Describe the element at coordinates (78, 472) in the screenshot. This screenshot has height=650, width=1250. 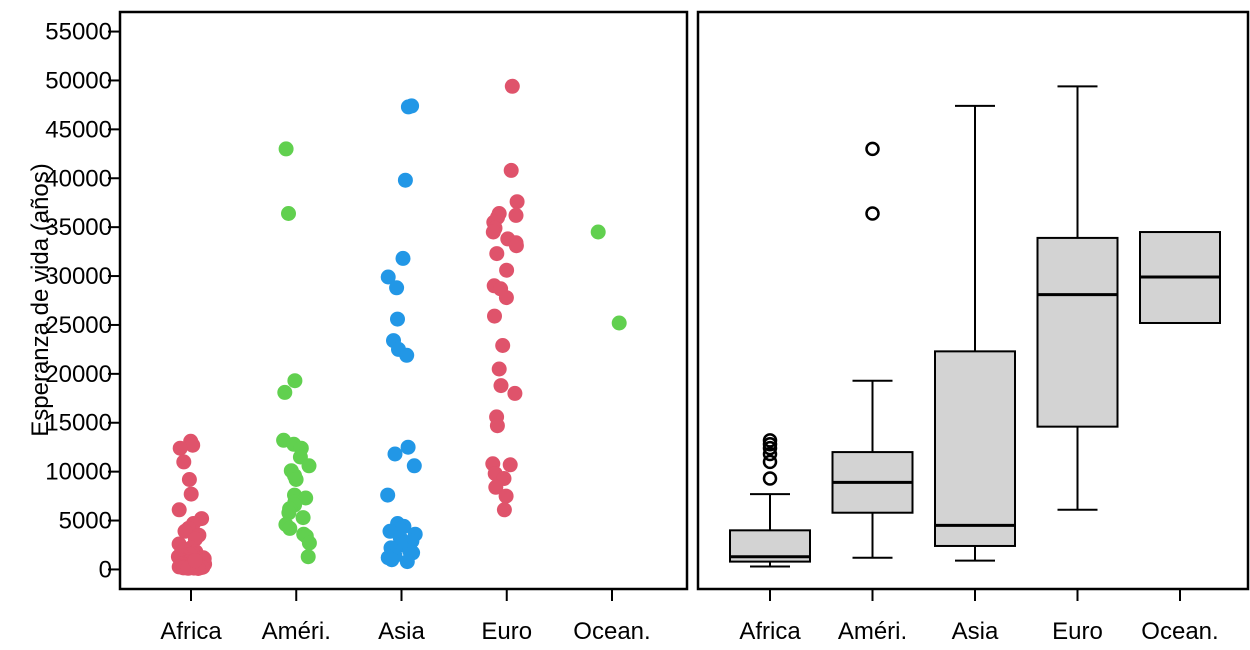
I see `y-tick-label: 10000` at that location.